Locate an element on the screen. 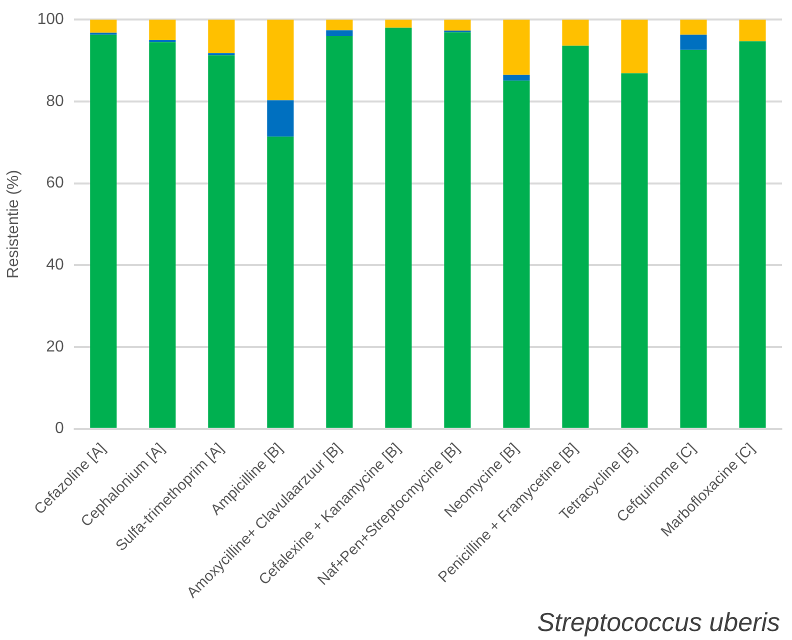 This screenshot has height=640, width=792. y-tick-label: 100 is located at coordinates (50, 19).